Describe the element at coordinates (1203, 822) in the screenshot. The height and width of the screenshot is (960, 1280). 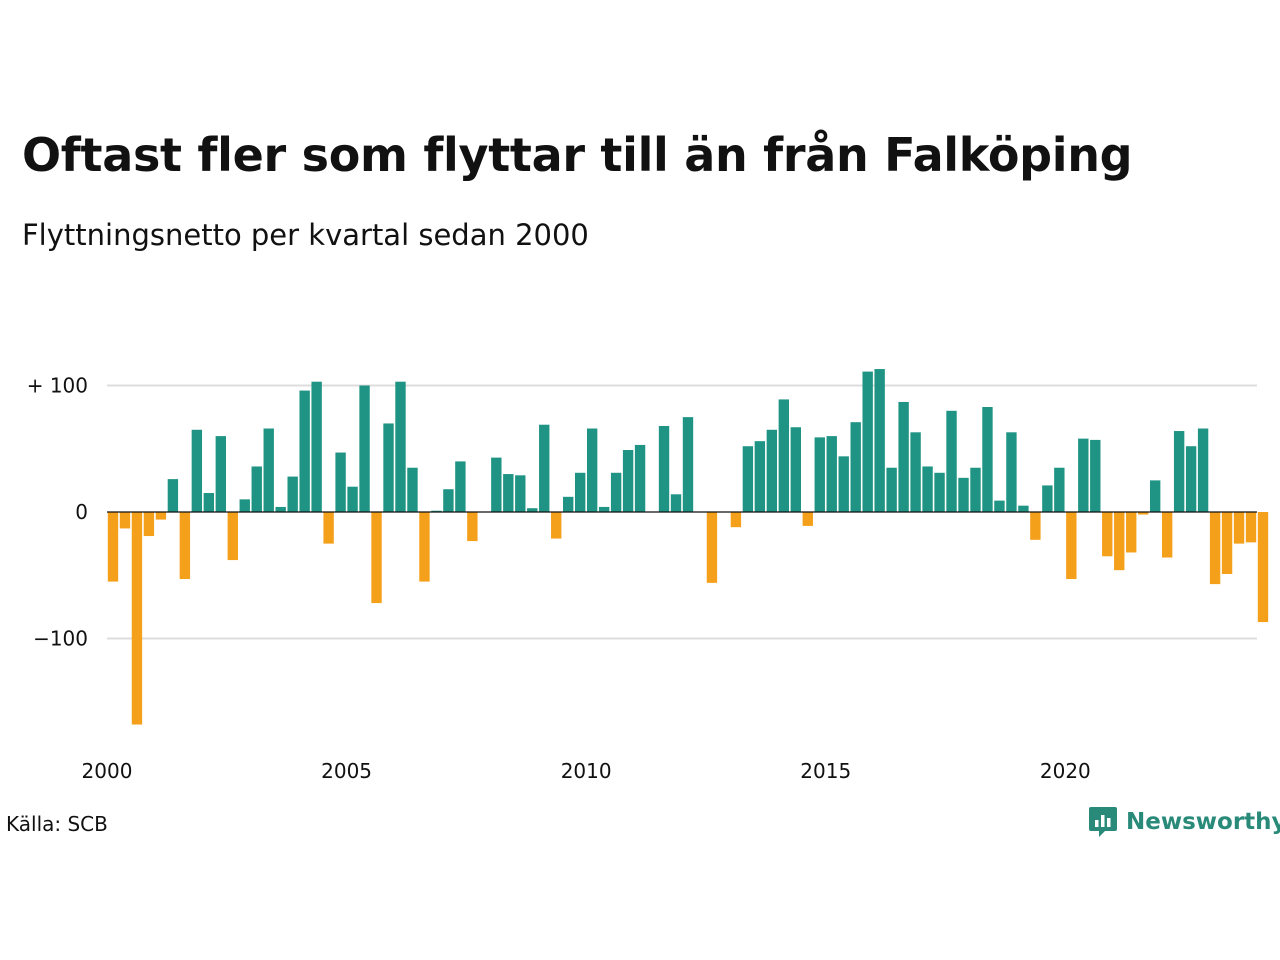
I see `logo-text: Newsworthy` at that location.